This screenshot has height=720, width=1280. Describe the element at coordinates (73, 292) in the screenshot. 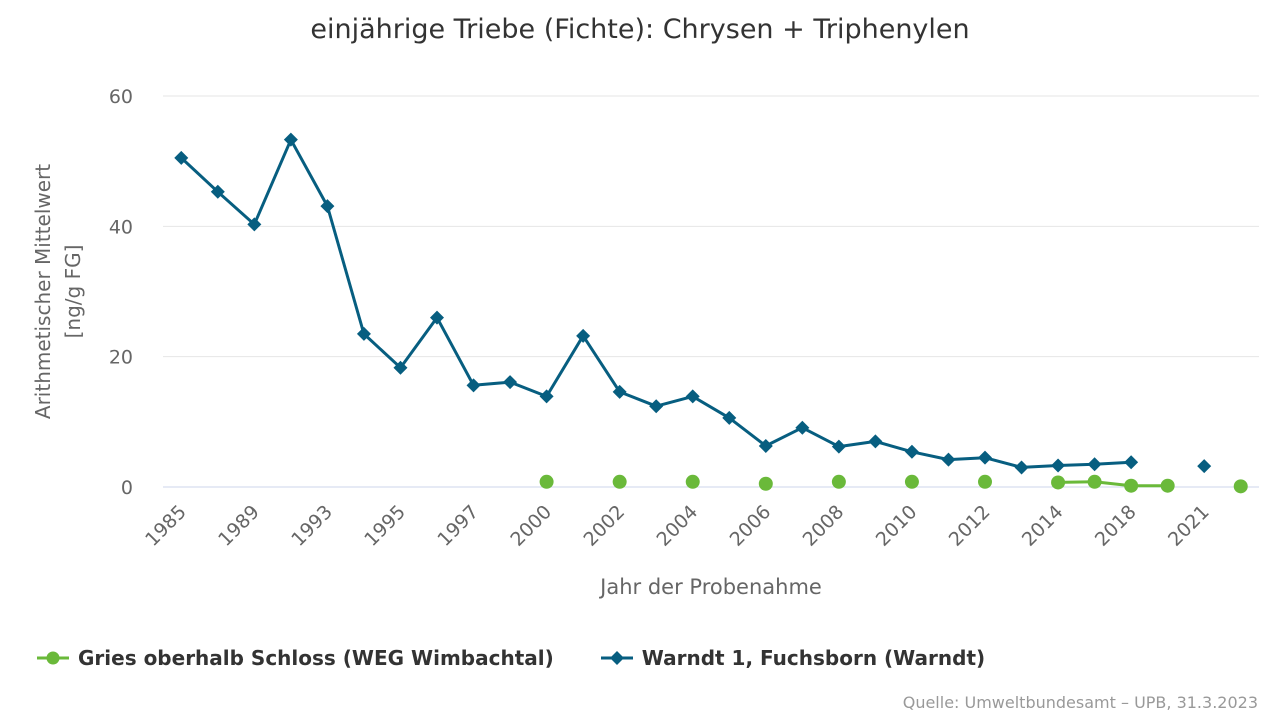

I see `y-axis-label-line2: [ng/g FG]` at that location.